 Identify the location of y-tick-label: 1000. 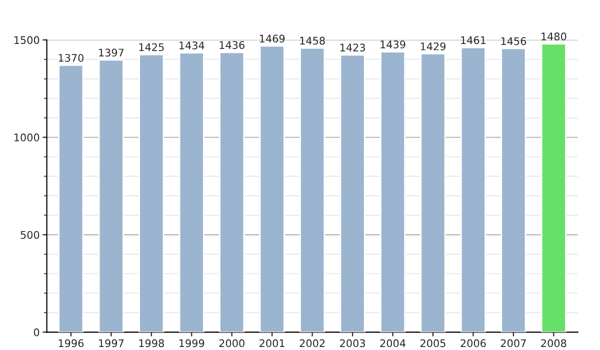
(27, 138).